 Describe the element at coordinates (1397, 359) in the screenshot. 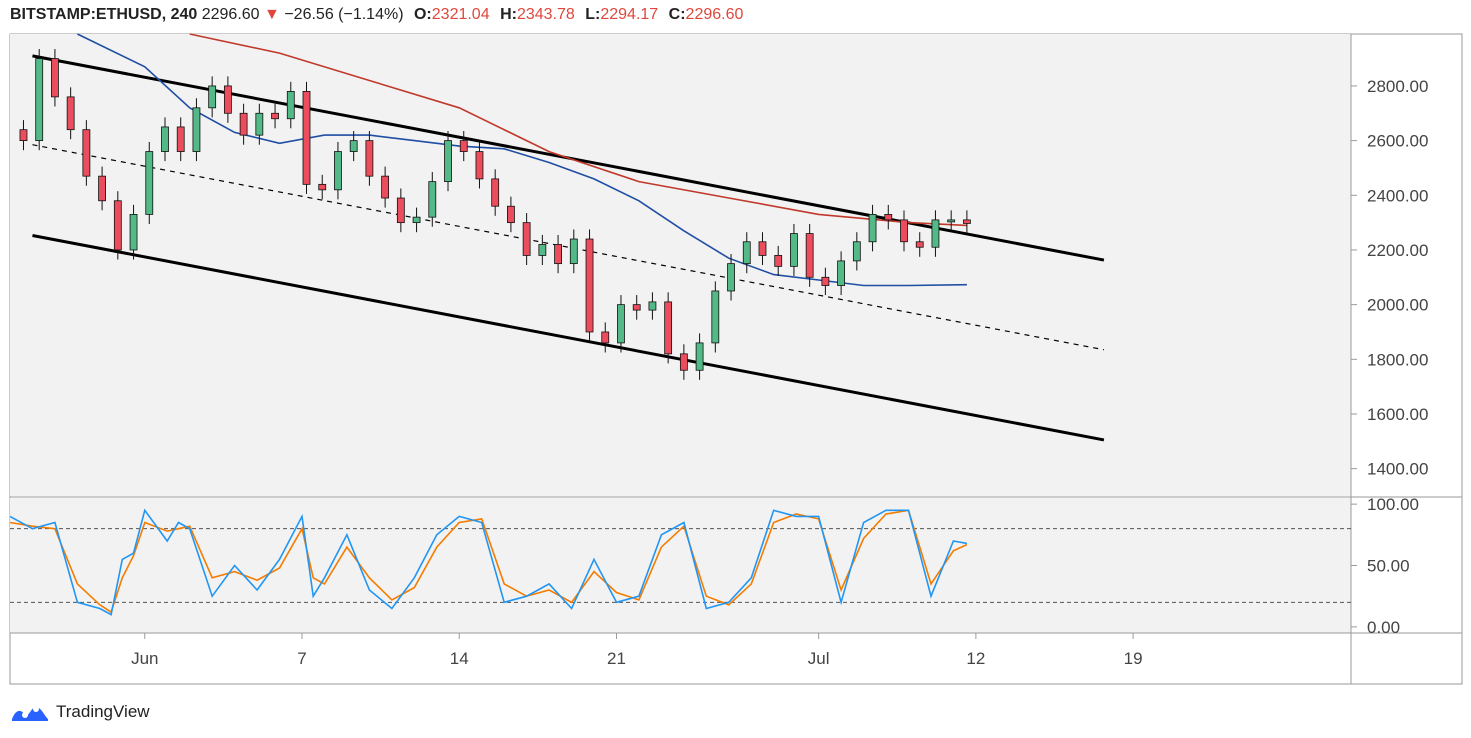

I see `price-tick-label: 1800.00` at that location.